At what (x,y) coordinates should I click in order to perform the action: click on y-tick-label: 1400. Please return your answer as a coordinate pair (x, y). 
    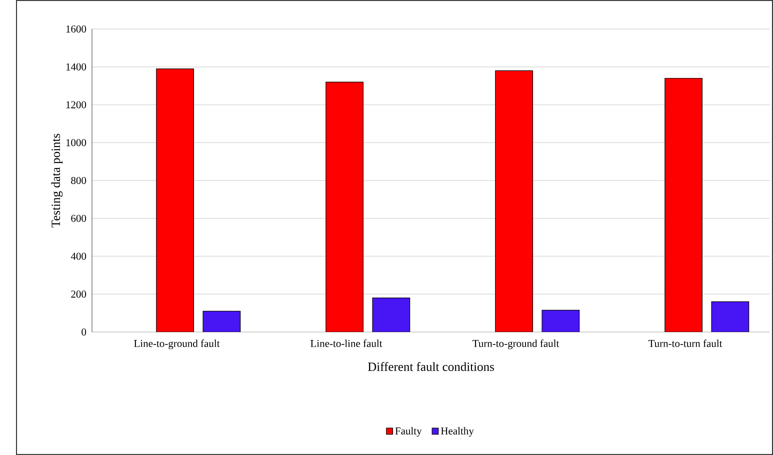
    Looking at the image, I should click on (76, 66).